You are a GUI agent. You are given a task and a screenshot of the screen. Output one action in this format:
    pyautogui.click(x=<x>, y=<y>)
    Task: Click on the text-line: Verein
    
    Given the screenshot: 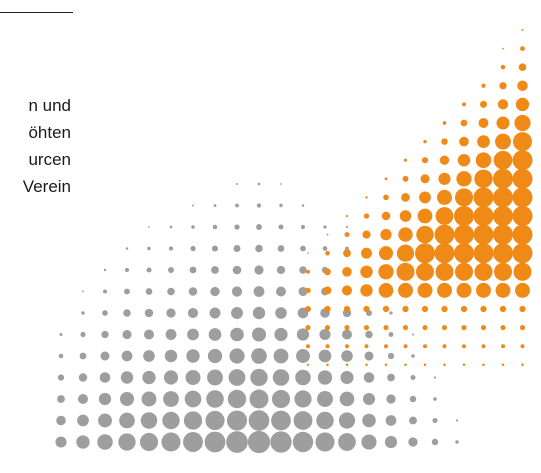 What is the action you would take?
    pyautogui.click(x=46, y=186)
    